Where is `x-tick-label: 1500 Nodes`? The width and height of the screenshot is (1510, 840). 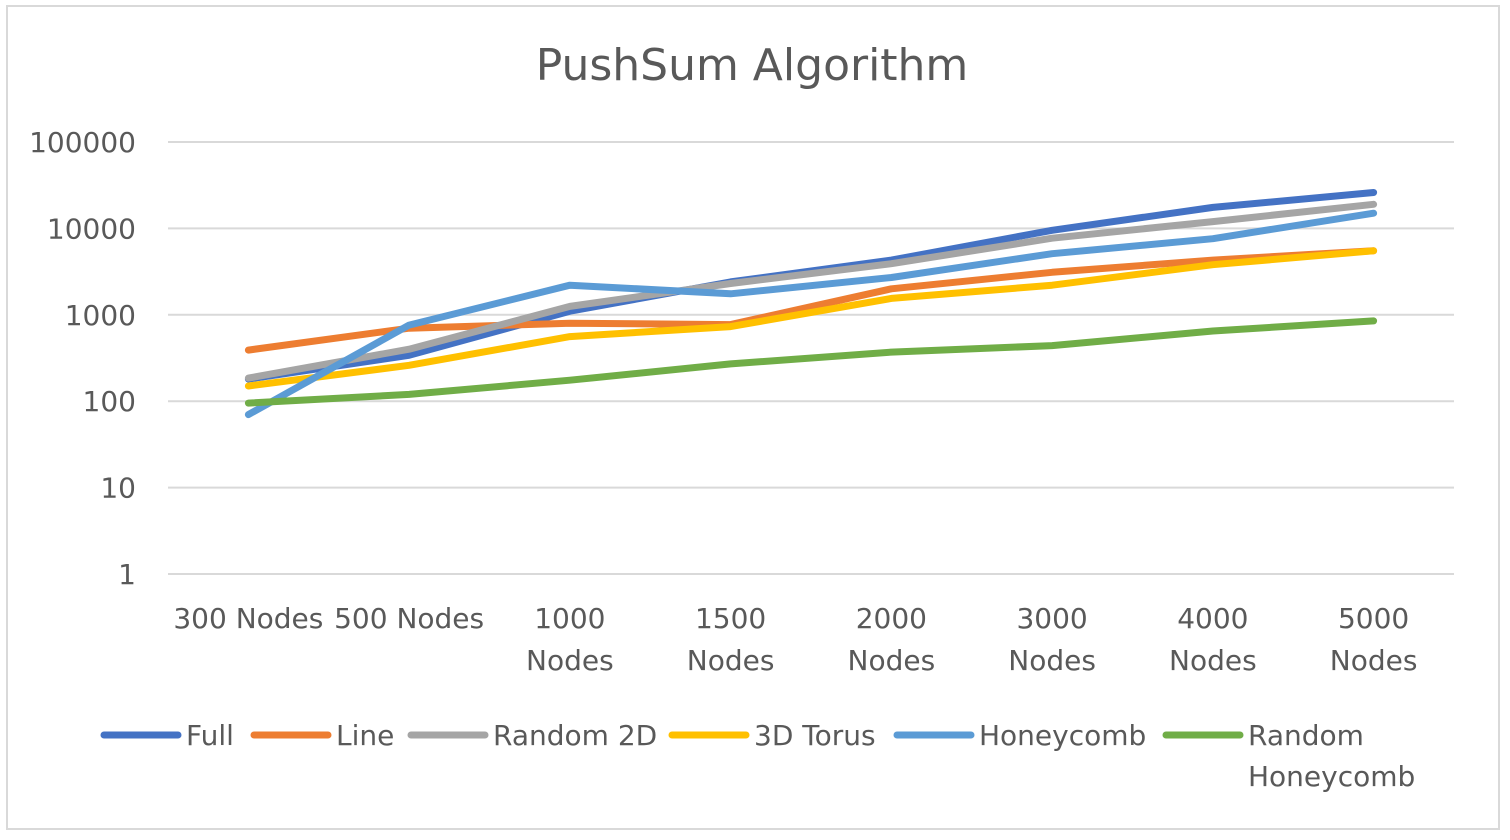 x-tick-label: 1500 Nodes is located at coordinates (731, 639).